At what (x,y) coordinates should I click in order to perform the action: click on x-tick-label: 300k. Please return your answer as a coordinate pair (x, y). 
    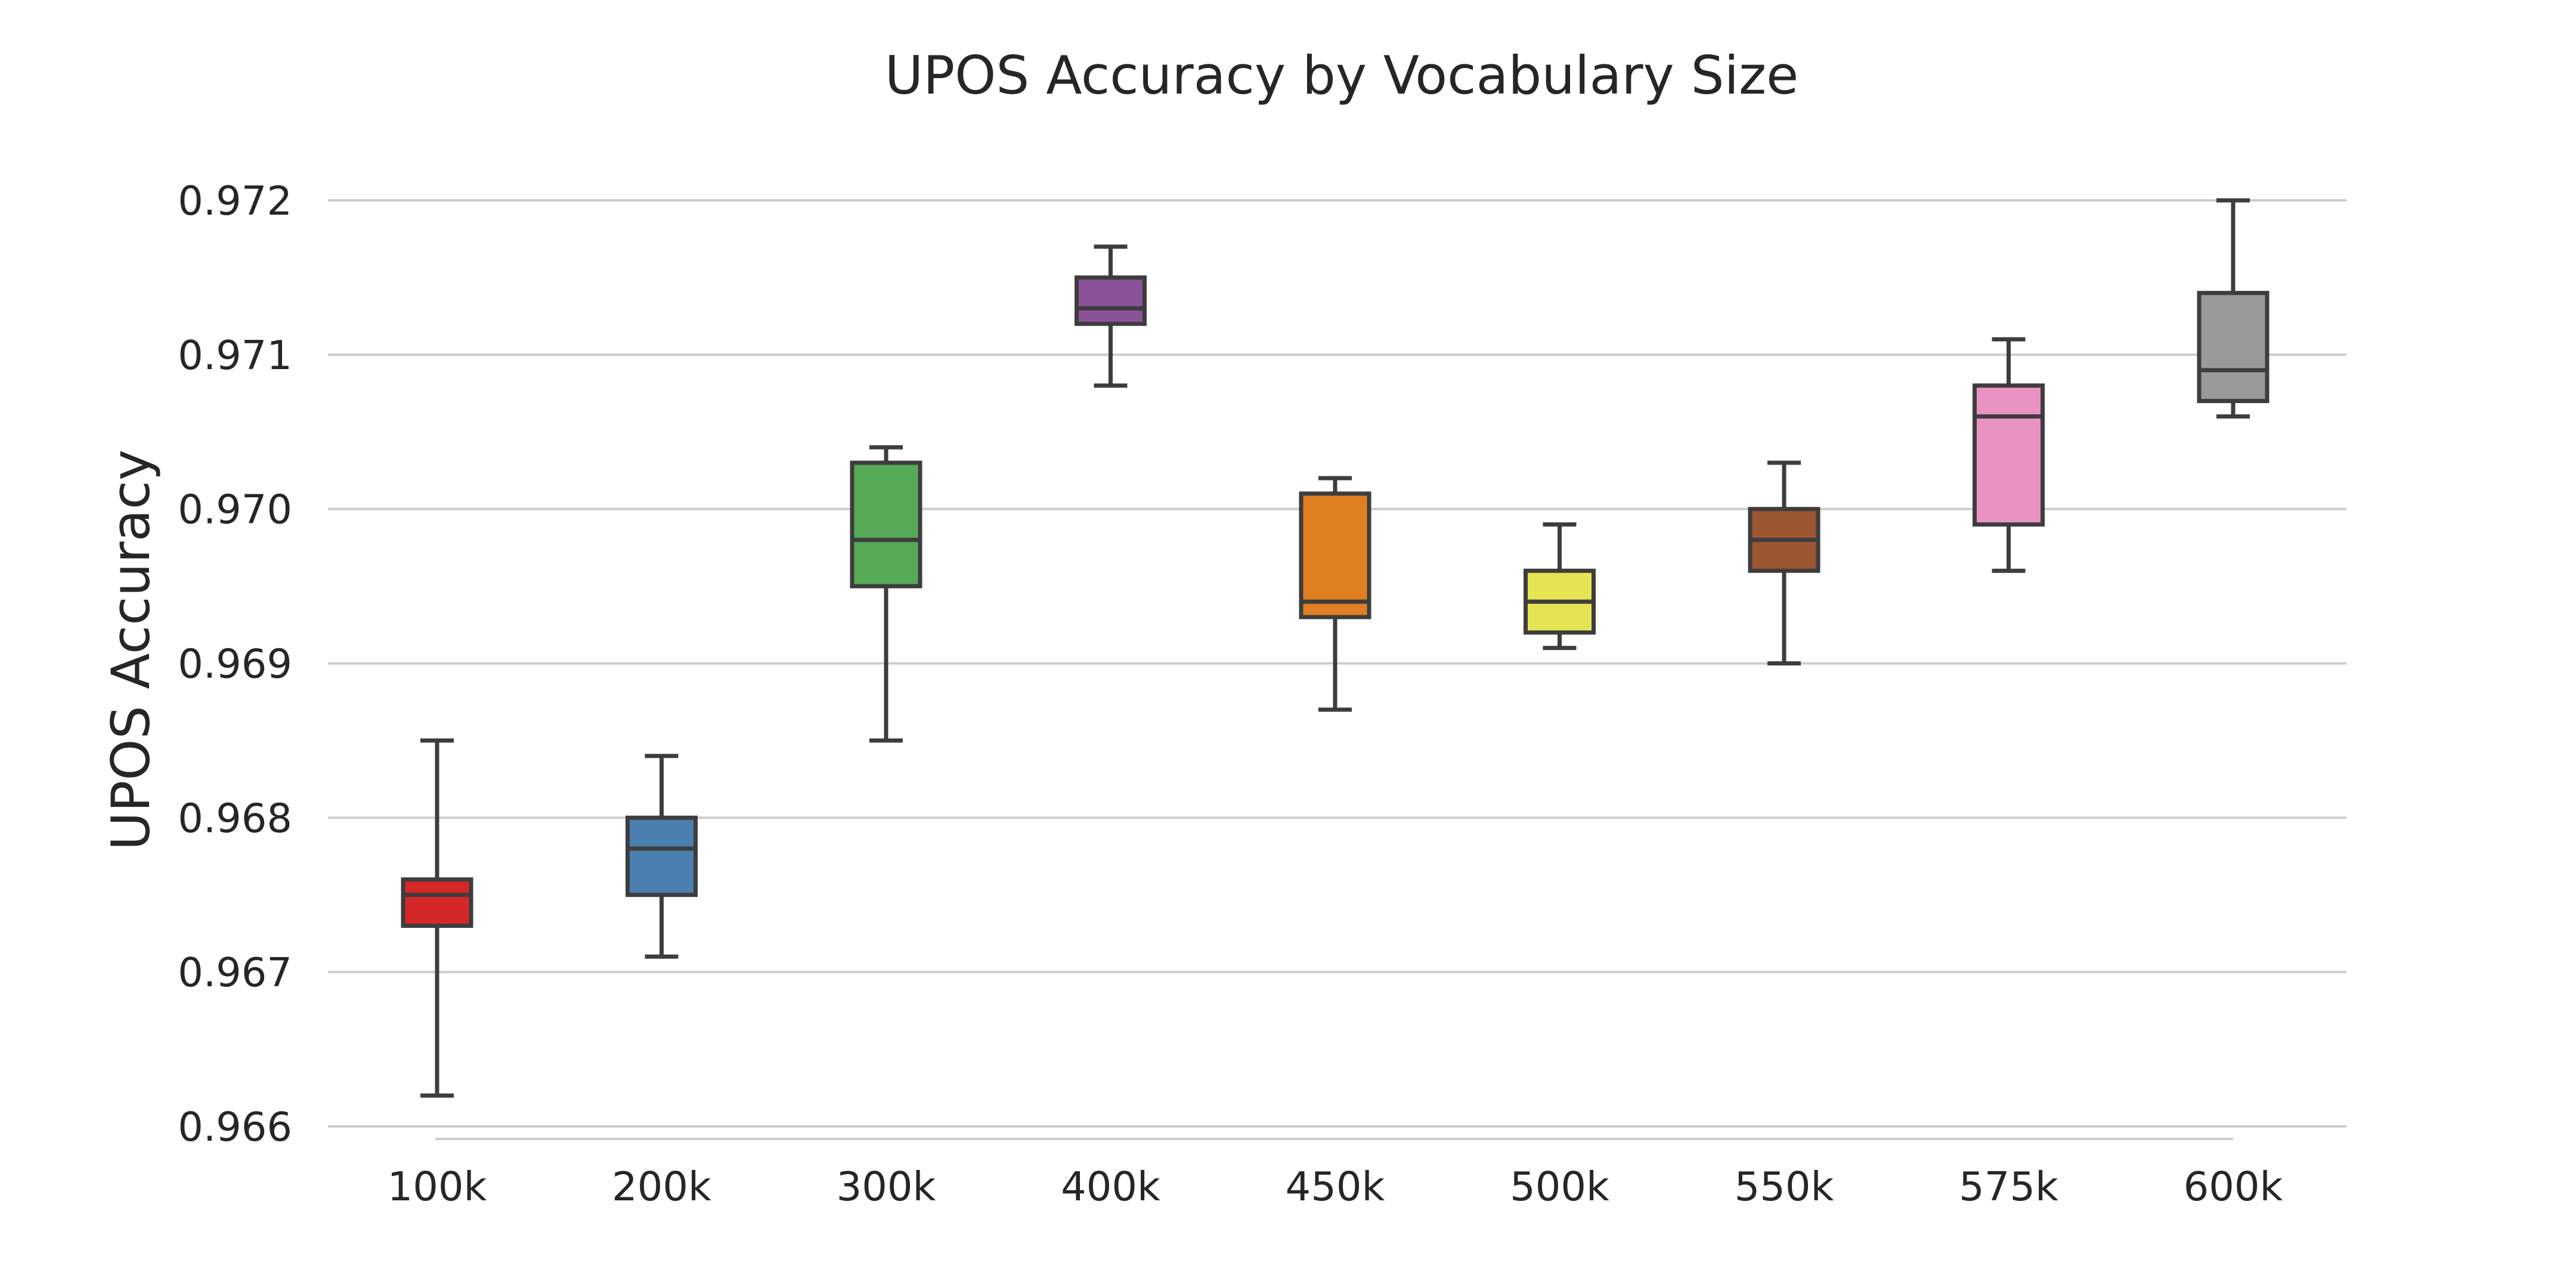
    Looking at the image, I should click on (887, 1186).